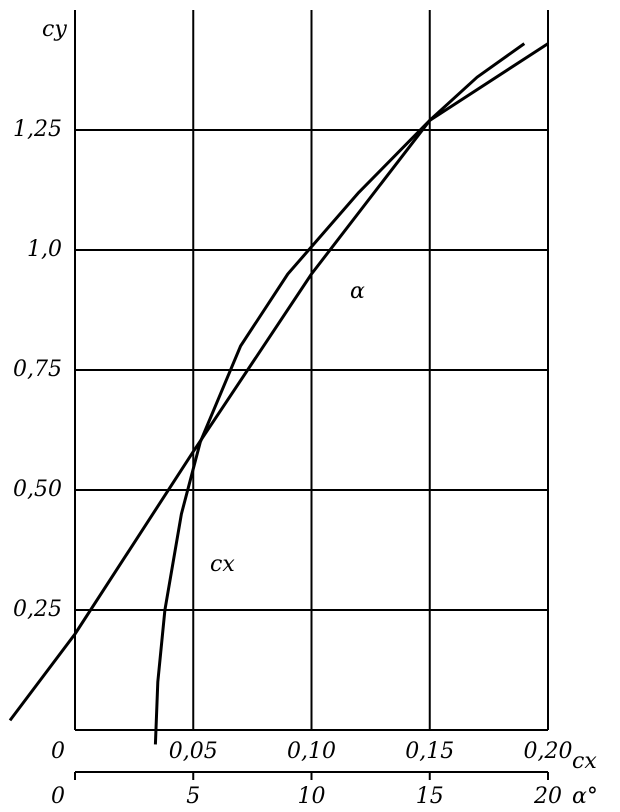  Describe the element at coordinates (37, 369) in the screenshot. I see `y-tick-label: 0,75` at that location.